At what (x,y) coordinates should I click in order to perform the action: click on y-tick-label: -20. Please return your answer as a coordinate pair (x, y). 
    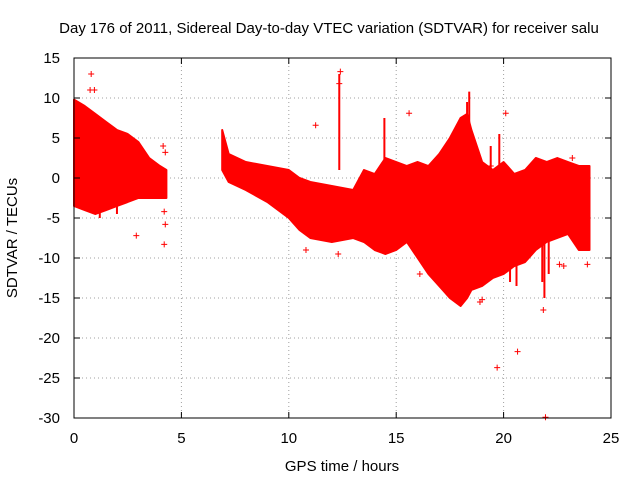
    Looking at the image, I should click on (49, 338).